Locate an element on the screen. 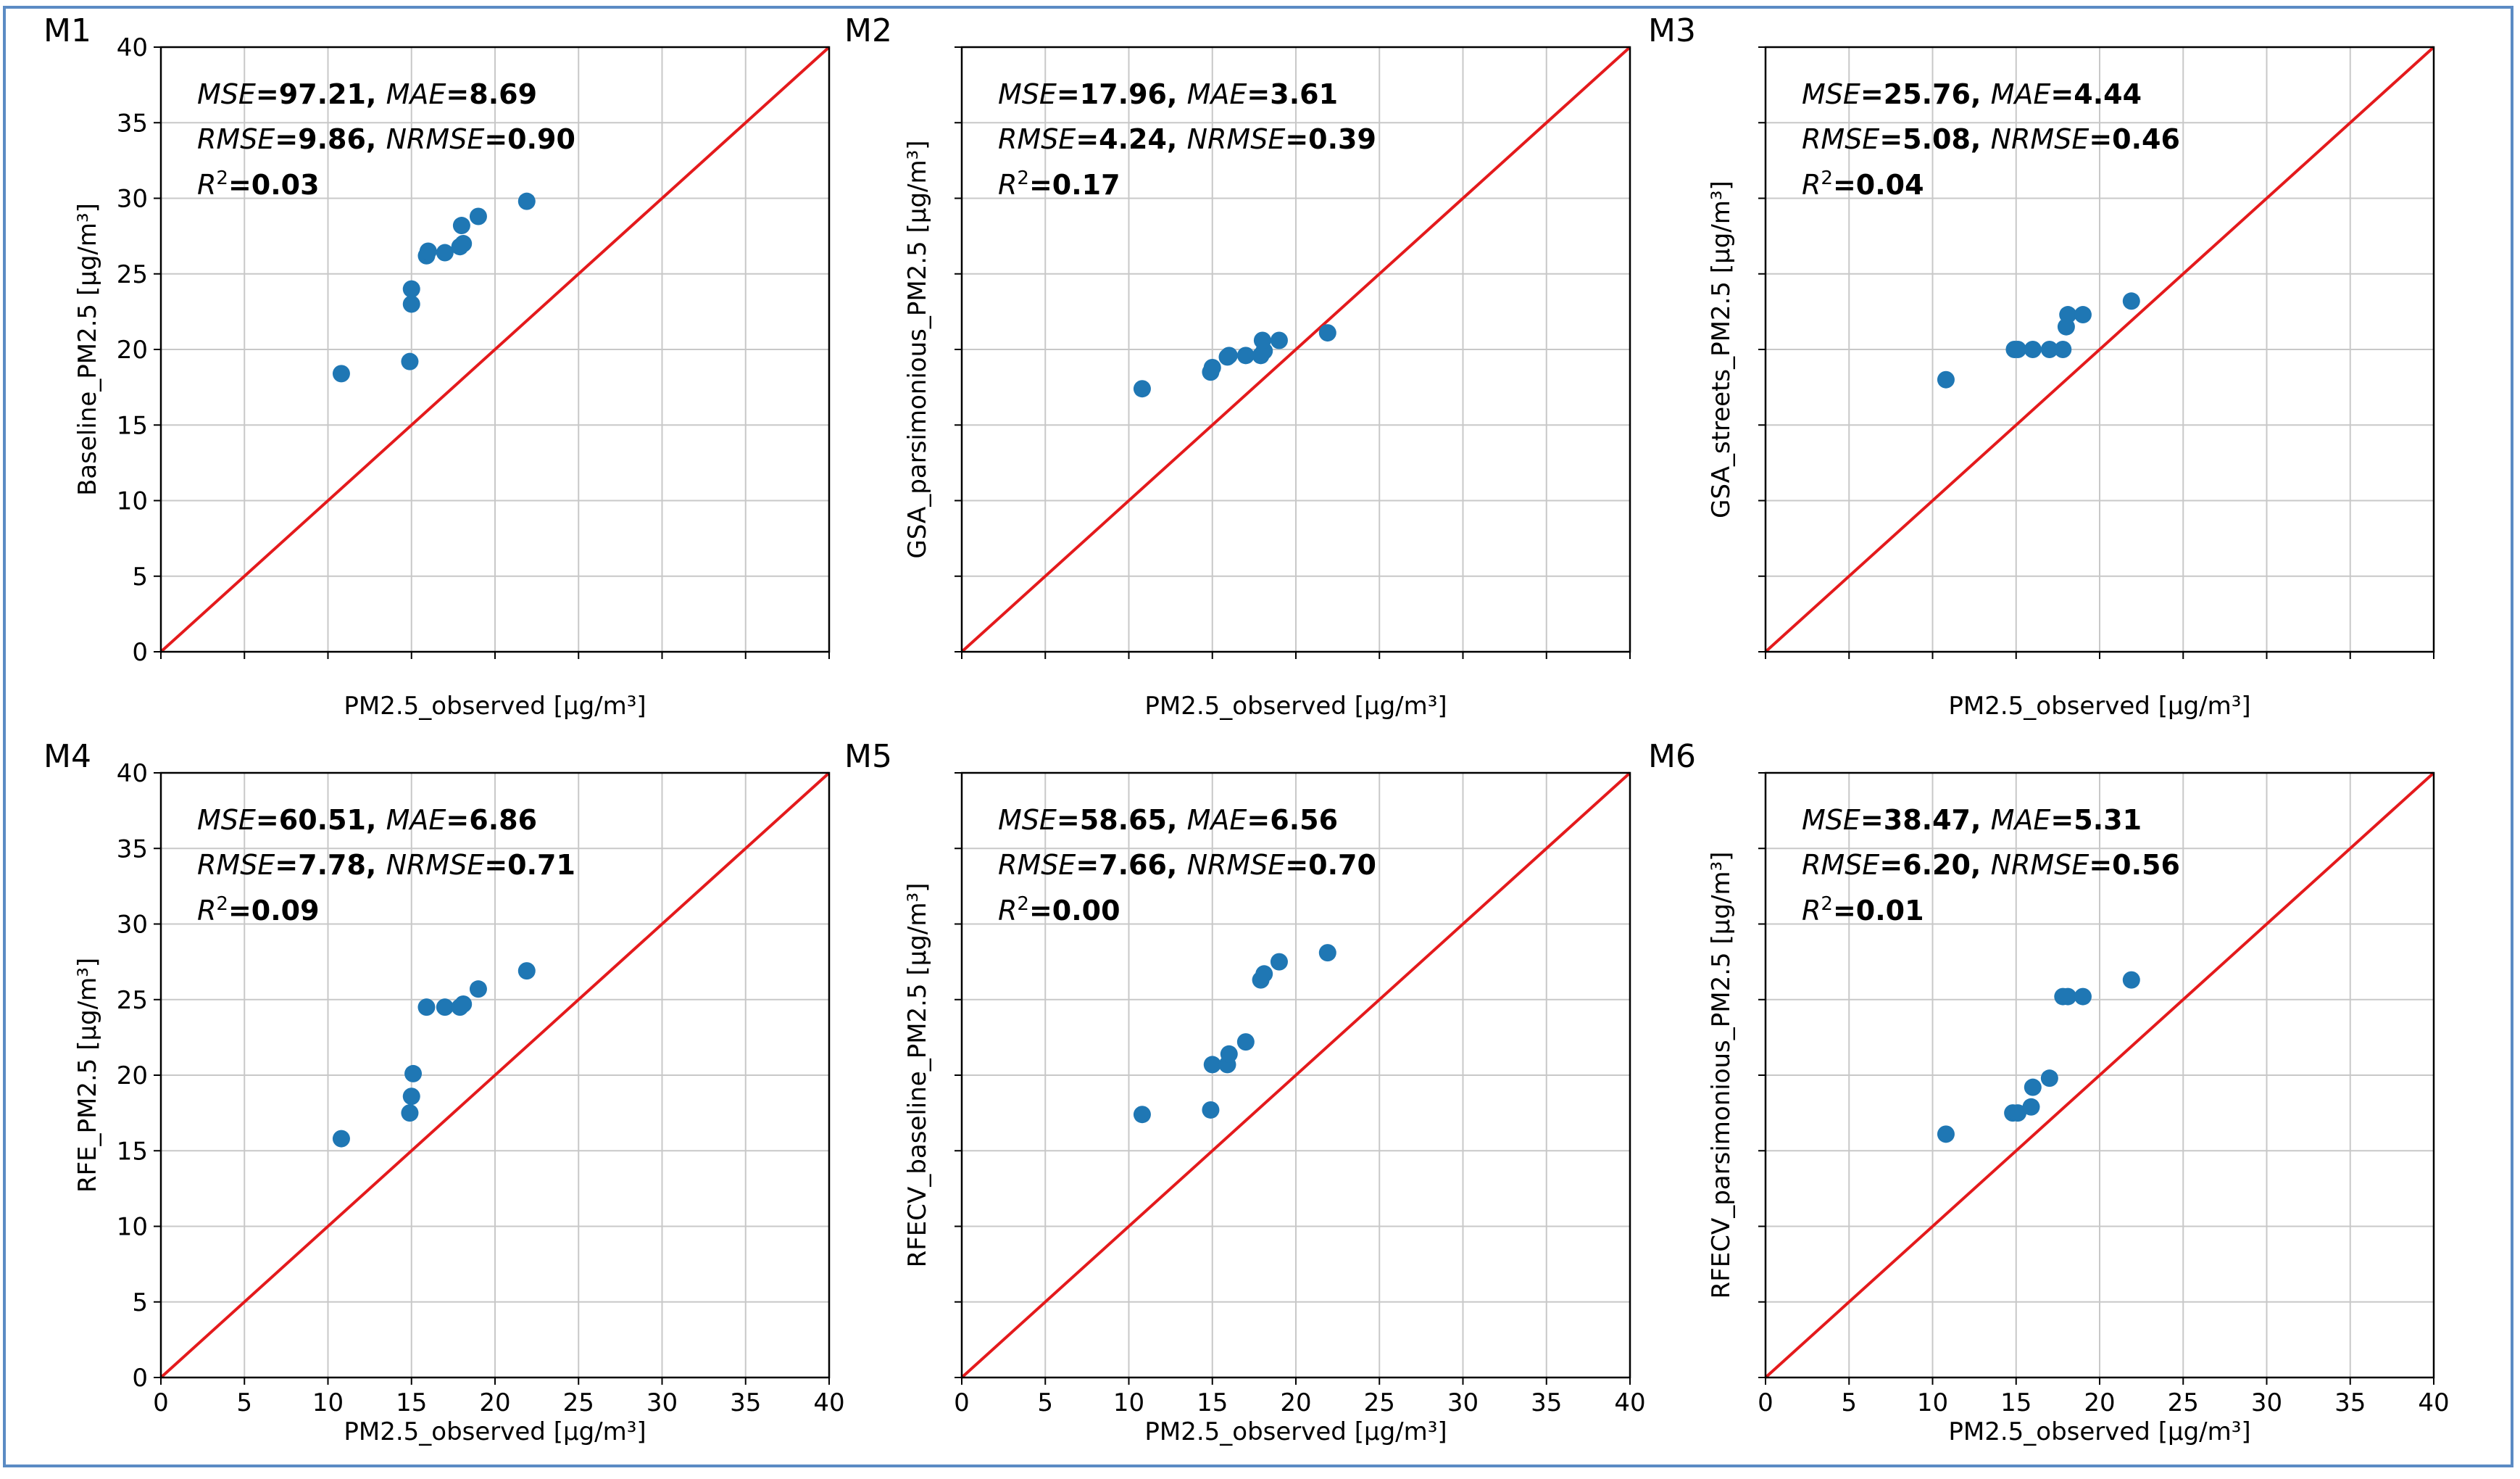 The height and width of the screenshot is (1479, 2520). m4-xtick-label: 40 is located at coordinates (828, 1402).